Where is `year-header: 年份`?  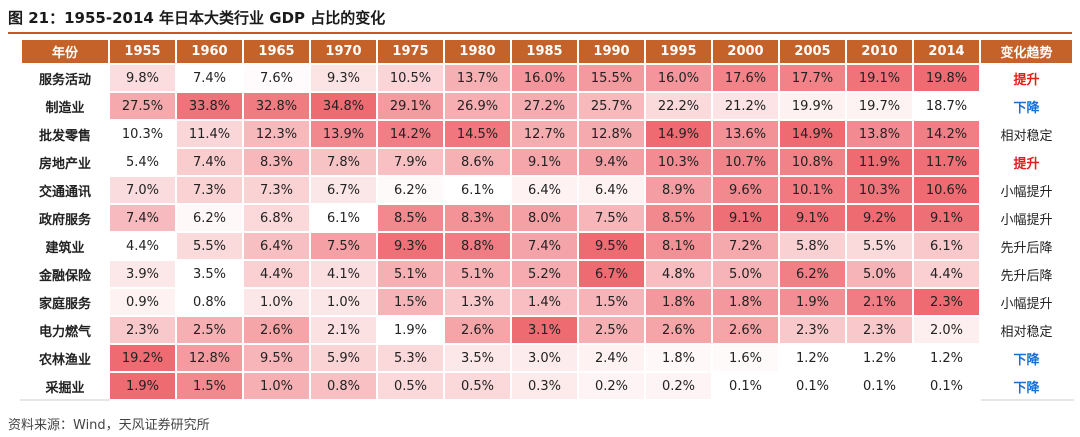
year-header: 年份 is located at coordinates (65, 51).